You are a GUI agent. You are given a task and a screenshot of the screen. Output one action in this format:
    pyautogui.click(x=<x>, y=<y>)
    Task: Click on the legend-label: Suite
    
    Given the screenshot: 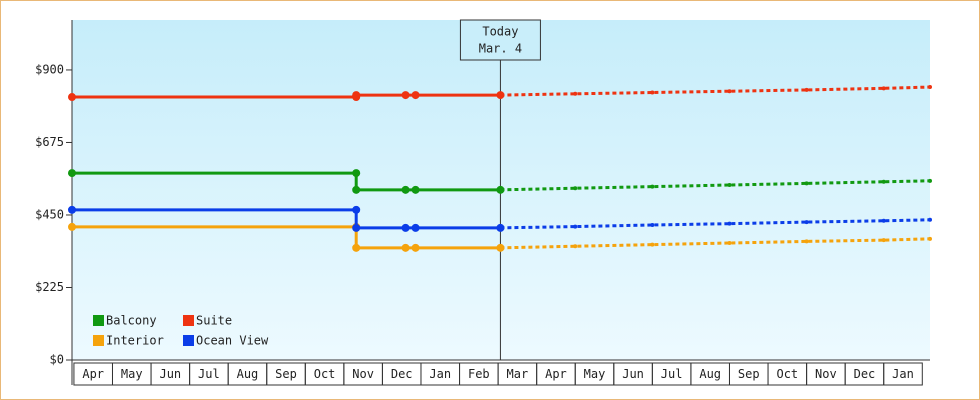 What is the action you would take?
    pyautogui.click(x=214, y=321)
    